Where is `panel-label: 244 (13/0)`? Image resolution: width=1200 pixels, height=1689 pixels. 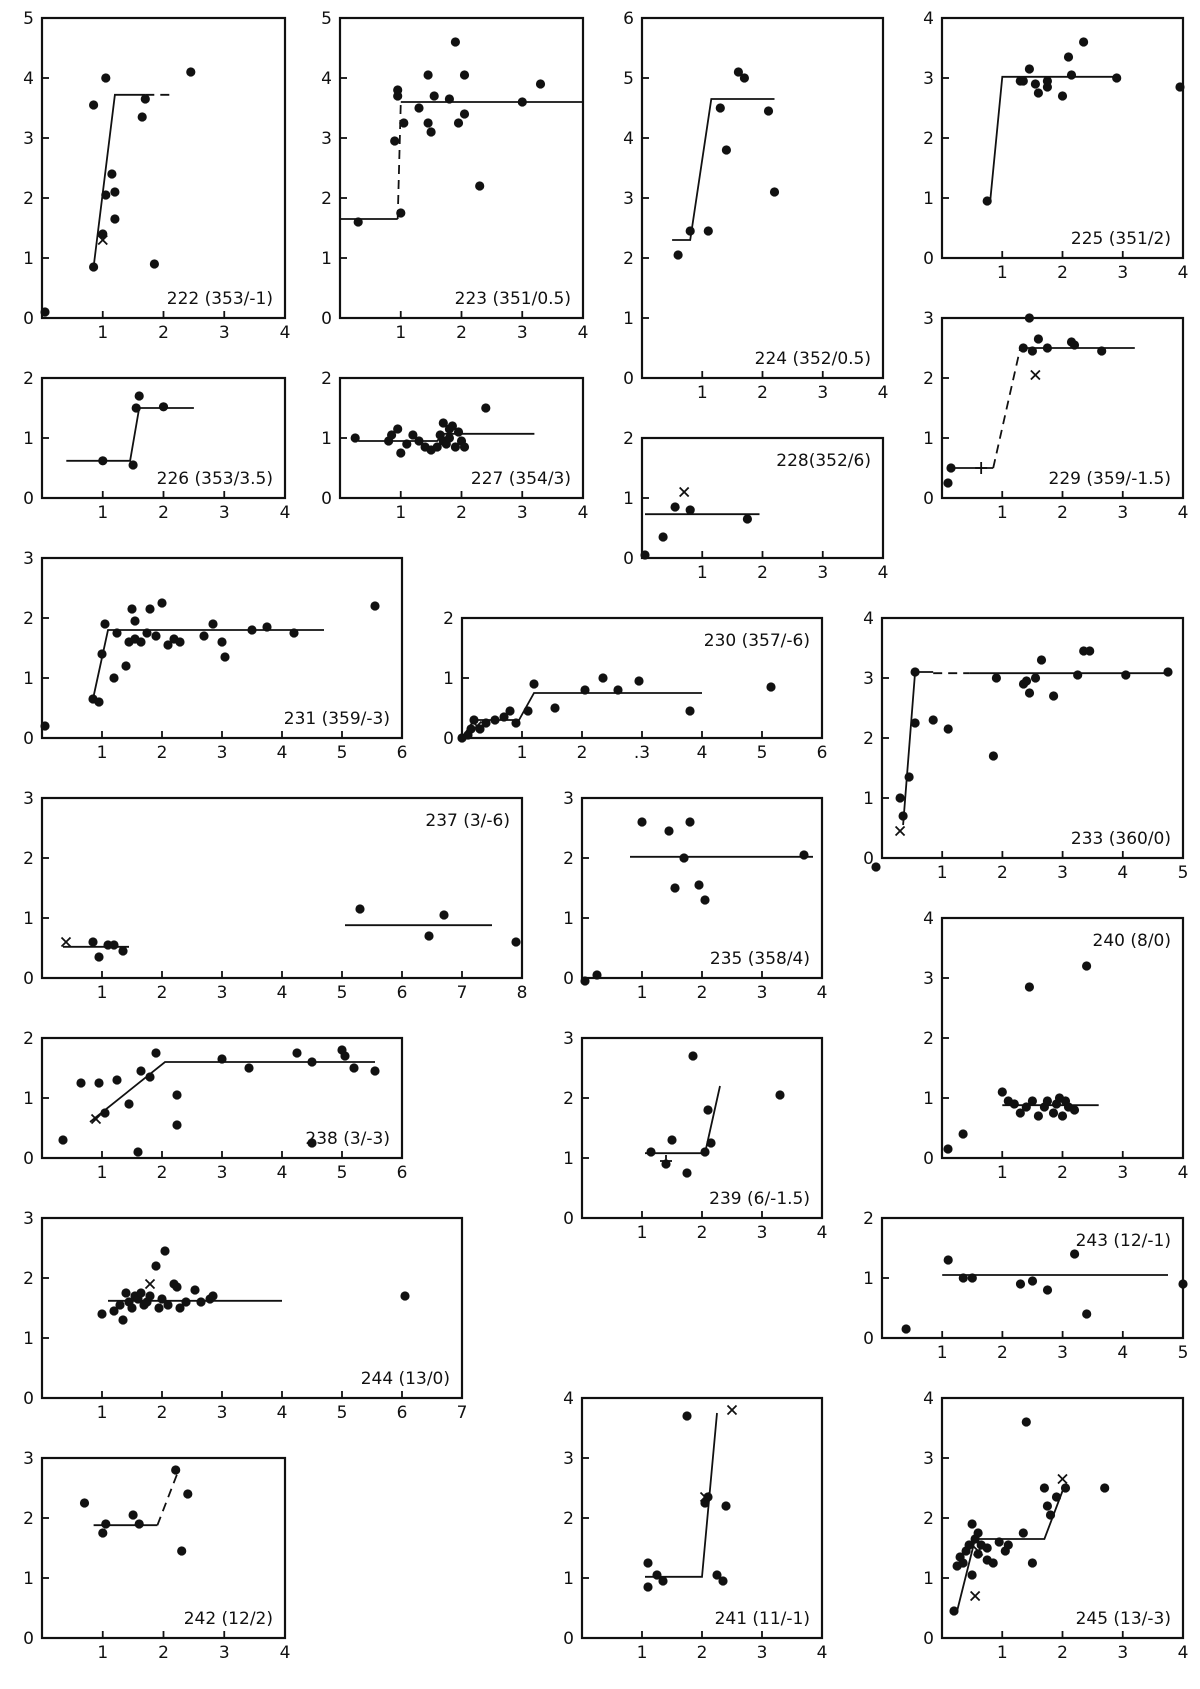 panel-label: 244 (13/0) is located at coordinates (405, 1379).